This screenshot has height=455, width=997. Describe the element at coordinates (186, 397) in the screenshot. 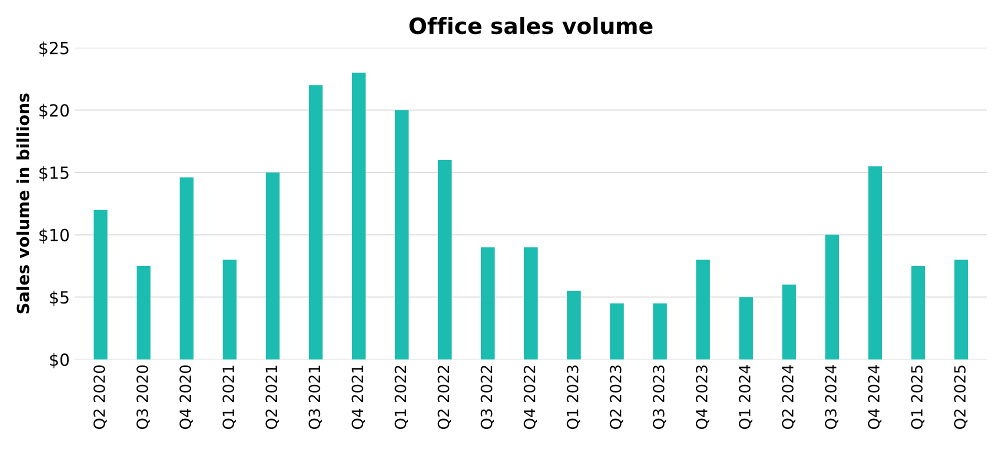

I see `x-tick-label: Q4 2020` at that location.